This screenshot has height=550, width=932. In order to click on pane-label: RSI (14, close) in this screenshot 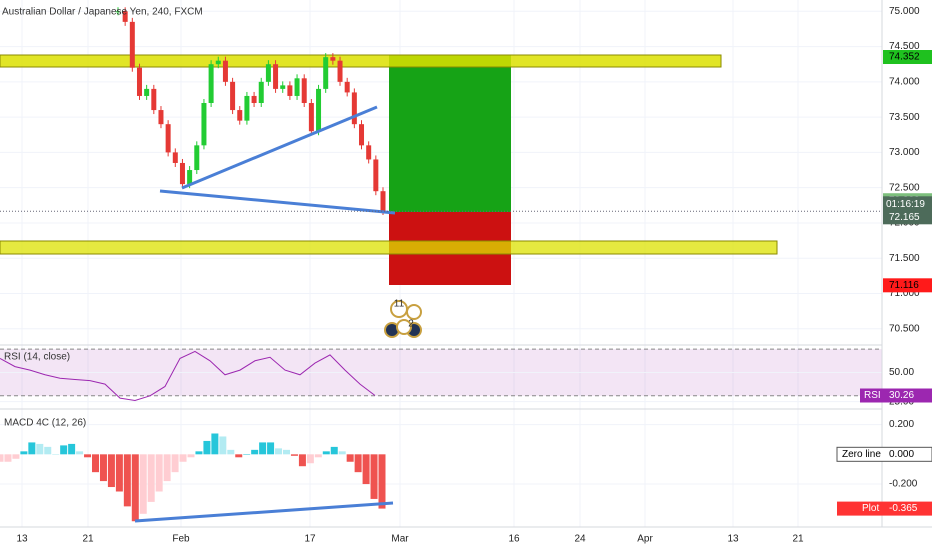, I will do `click(37, 357)`.